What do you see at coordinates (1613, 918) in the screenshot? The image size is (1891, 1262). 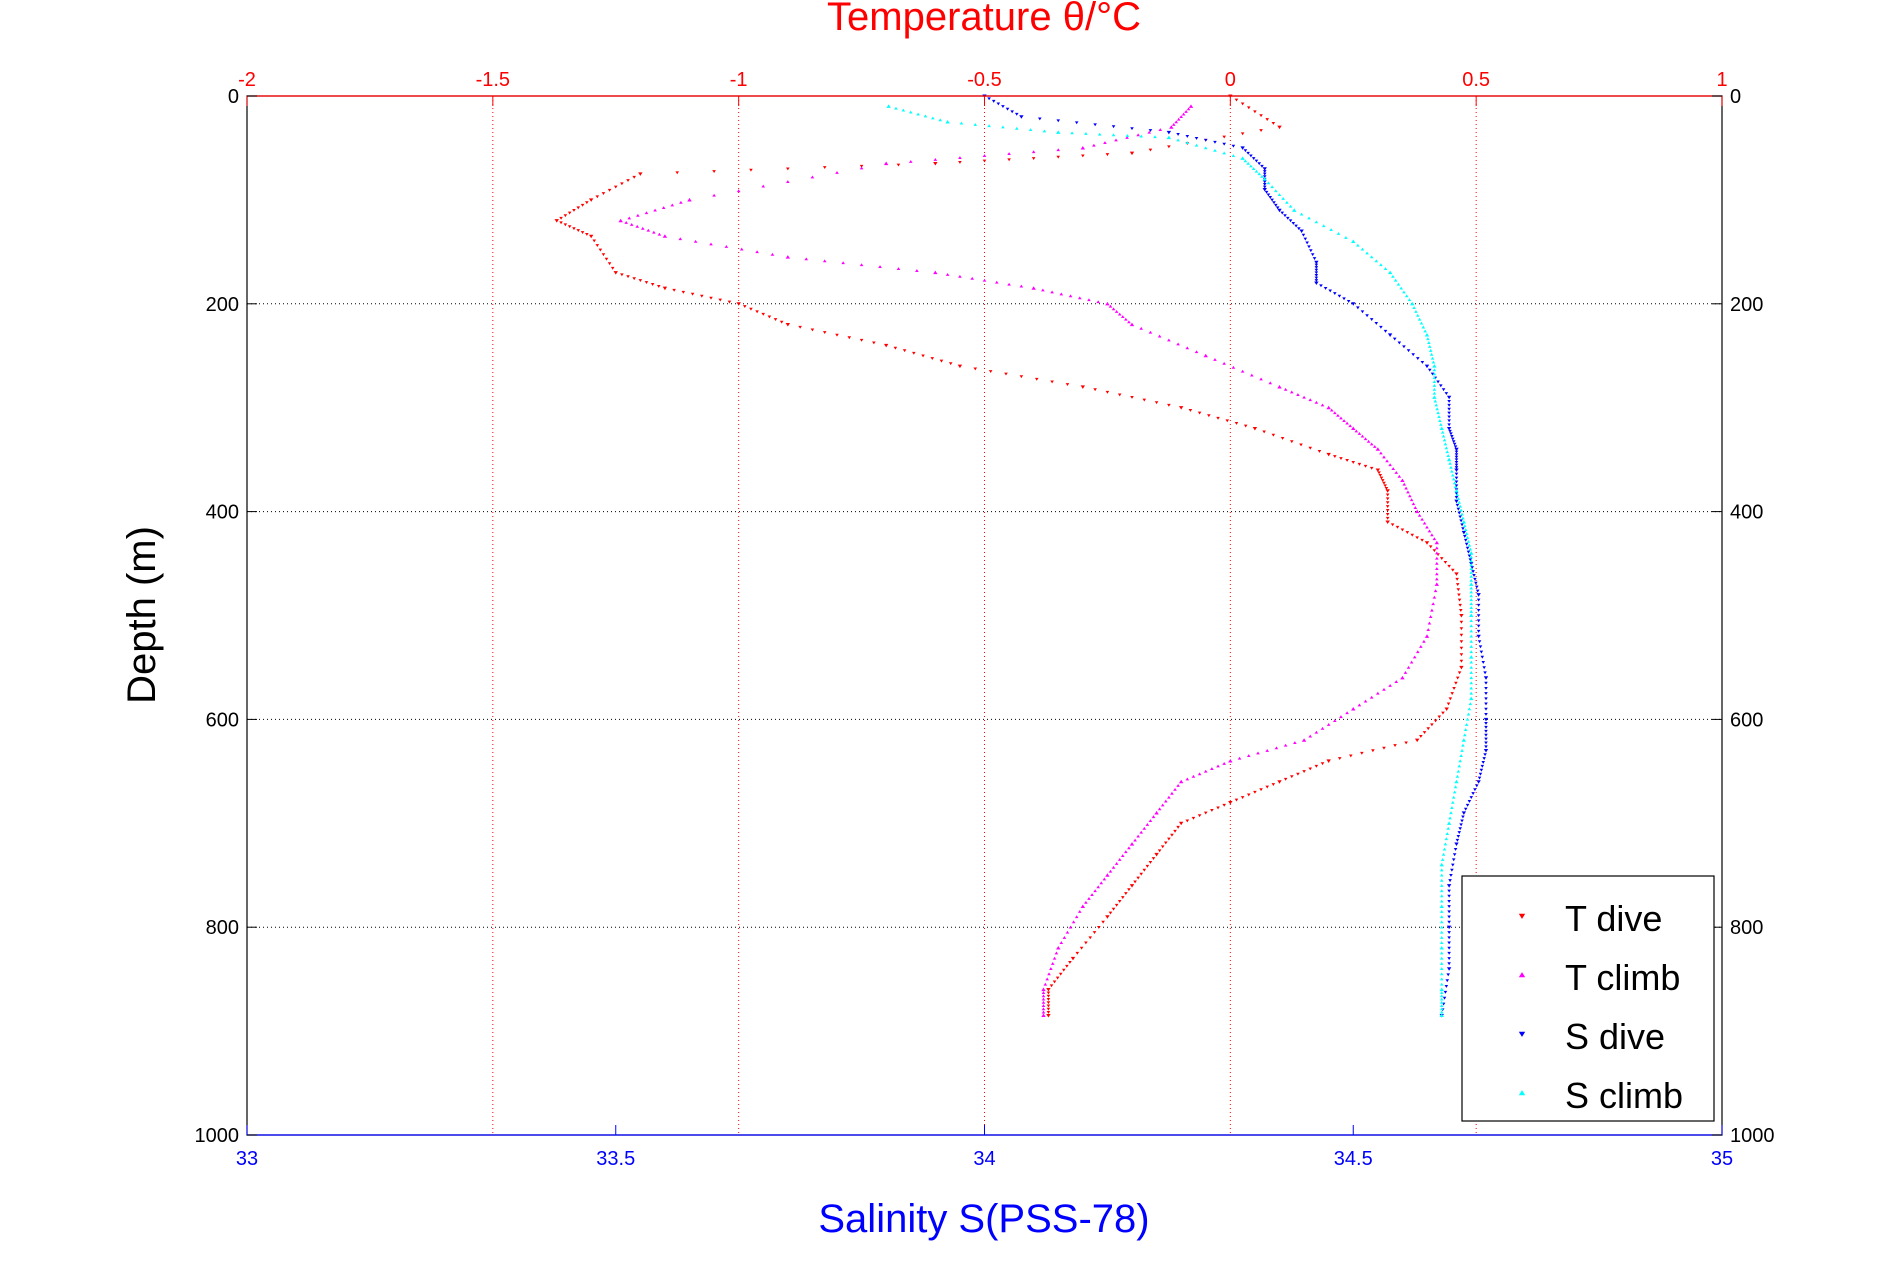 I see `legend-label: T dive` at bounding box center [1613, 918].